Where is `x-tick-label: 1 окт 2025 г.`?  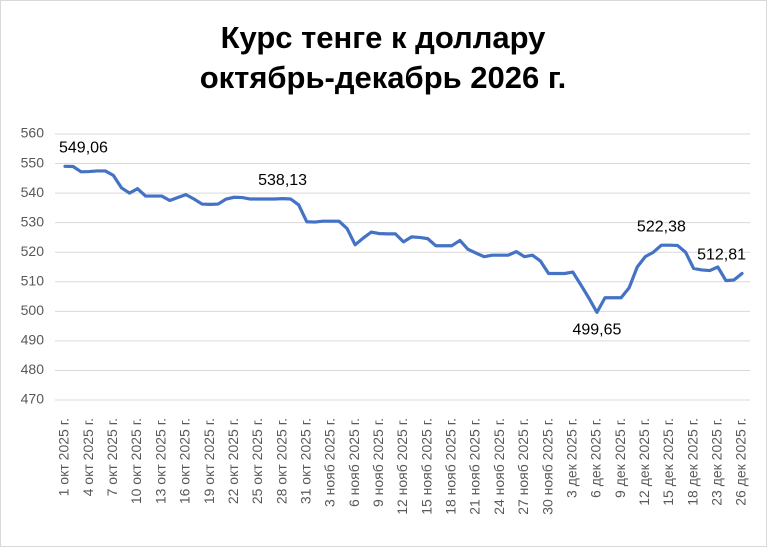
x-tick-label: 1 окт 2025 г. is located at coordinates (64, 457).